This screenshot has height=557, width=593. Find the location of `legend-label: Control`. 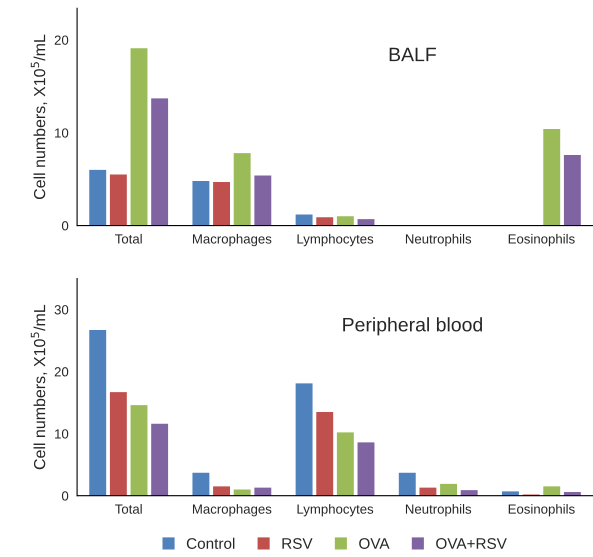

legend-label: Control is located at coordinates (210, 543).